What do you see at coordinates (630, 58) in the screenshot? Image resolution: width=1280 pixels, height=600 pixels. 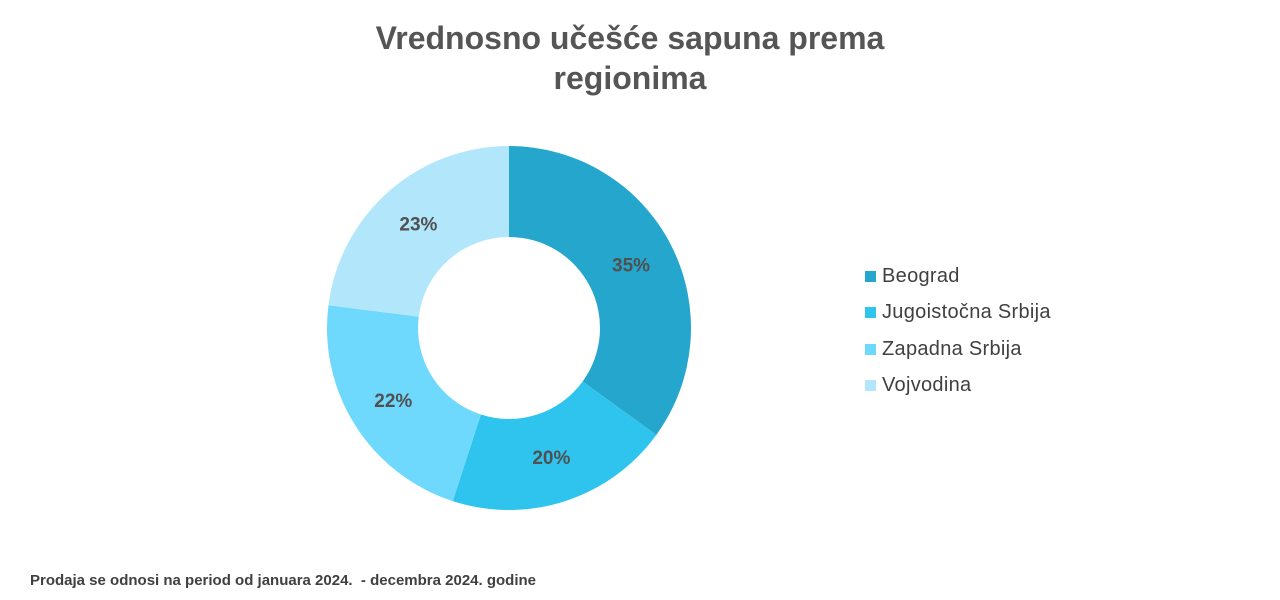 I see `chart-title: Vrednosno učešće sapuna prema regionima` at bounding box center [630, 58].